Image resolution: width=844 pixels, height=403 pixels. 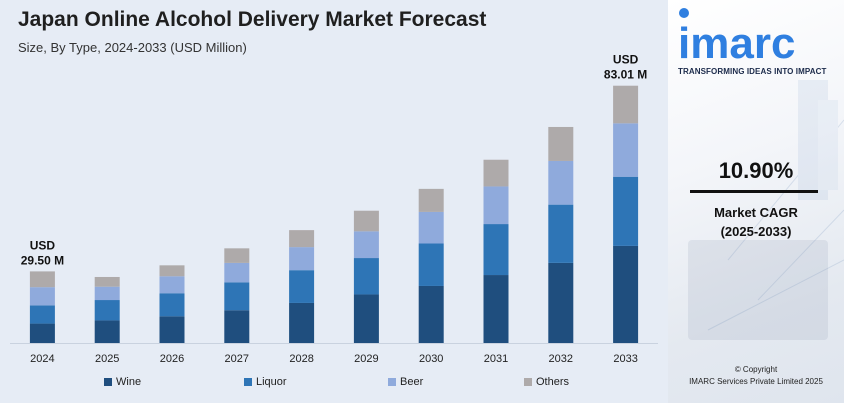 I want to click on bar-wine-2024, so click(x=42, y=333).